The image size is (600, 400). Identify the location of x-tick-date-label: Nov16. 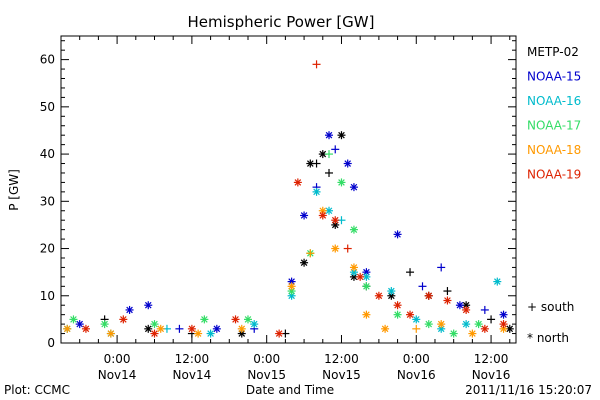
(416, 375).